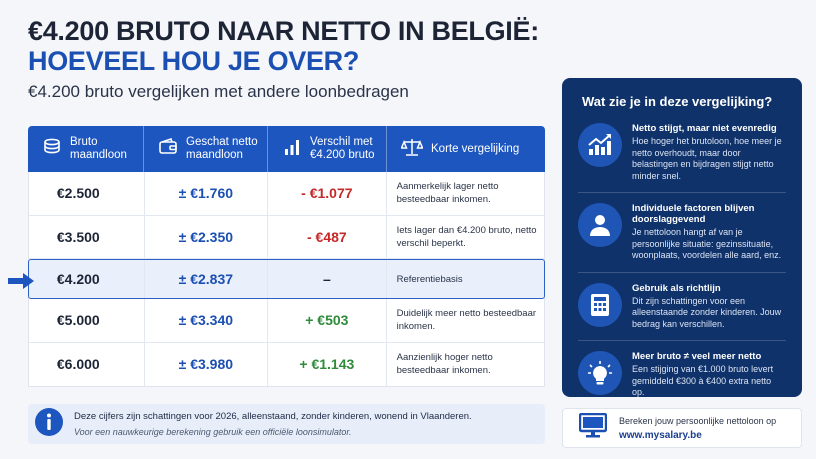  I want to click on panel-item-title: Gebruik als richtlijn, so click(676, 288).